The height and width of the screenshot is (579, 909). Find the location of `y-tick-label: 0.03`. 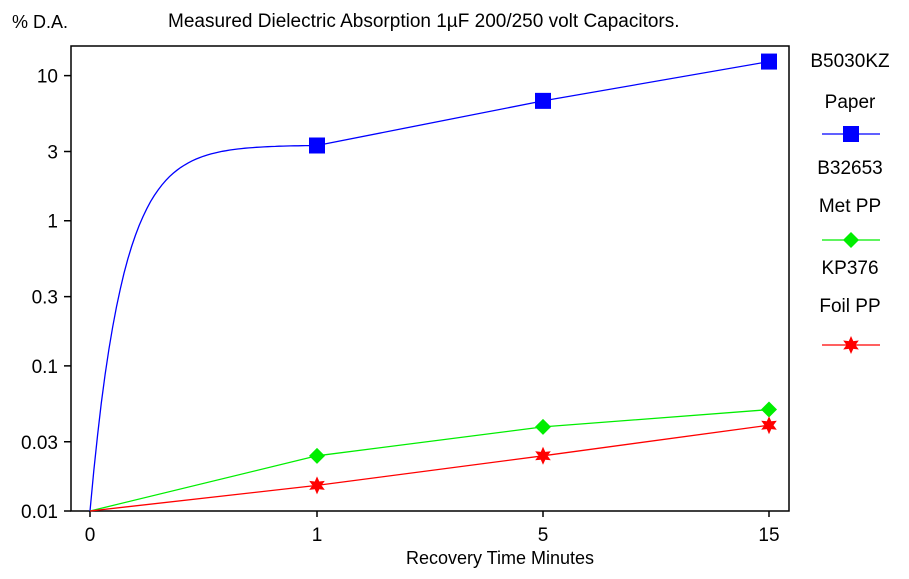

y-tick-label: 0.03 is located at coordinates (39, 443).